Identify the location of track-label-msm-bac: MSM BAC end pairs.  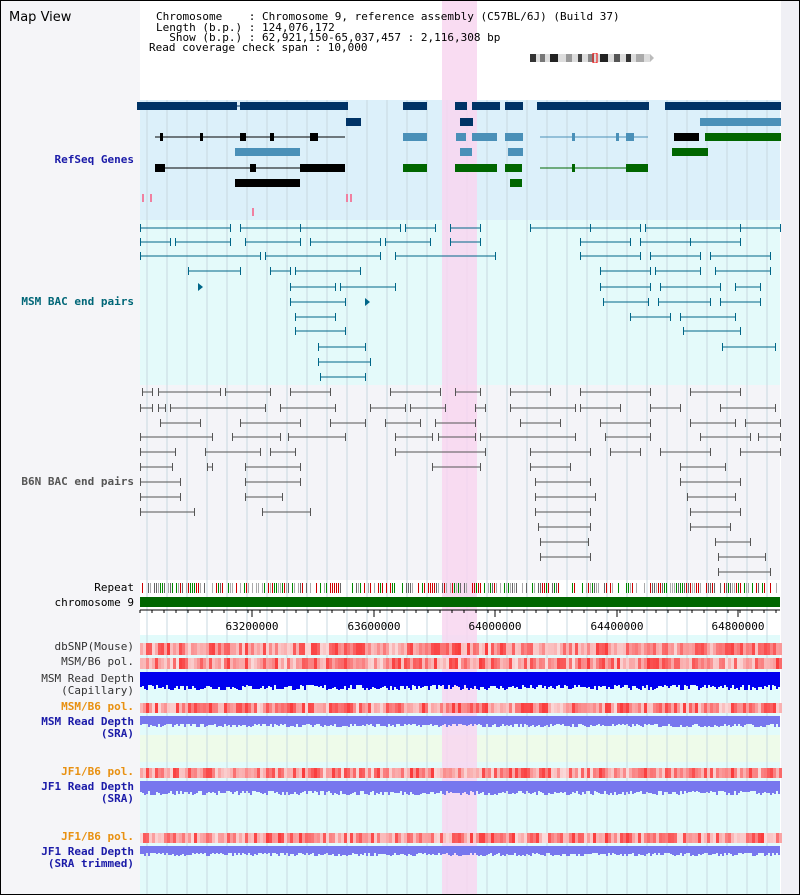
(77, 301).